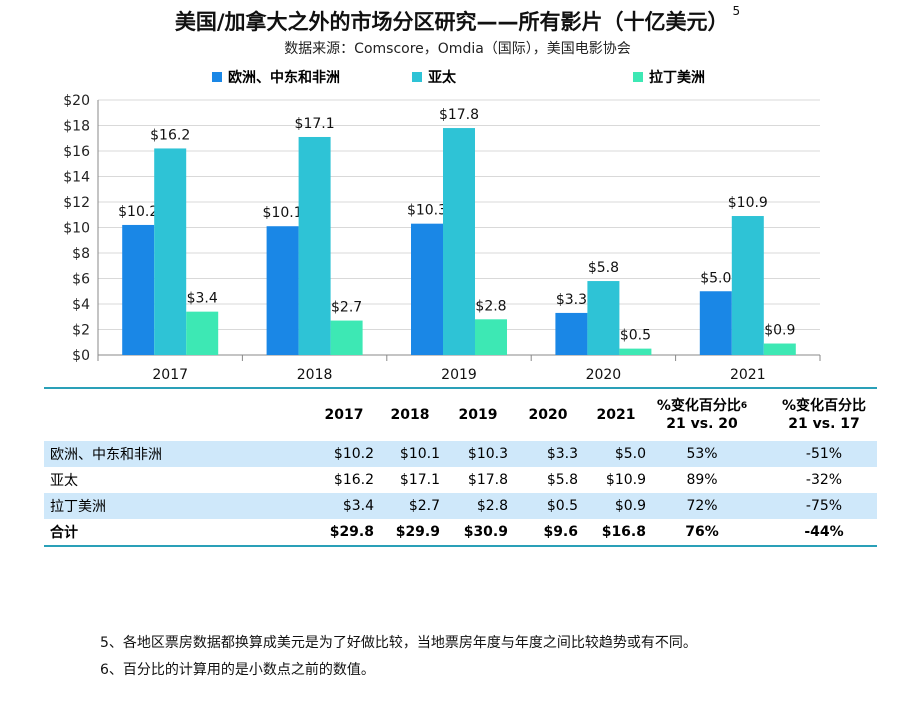 The image size is (915, 707). I want to click on table-cell: $30.9, so click(485, 532).